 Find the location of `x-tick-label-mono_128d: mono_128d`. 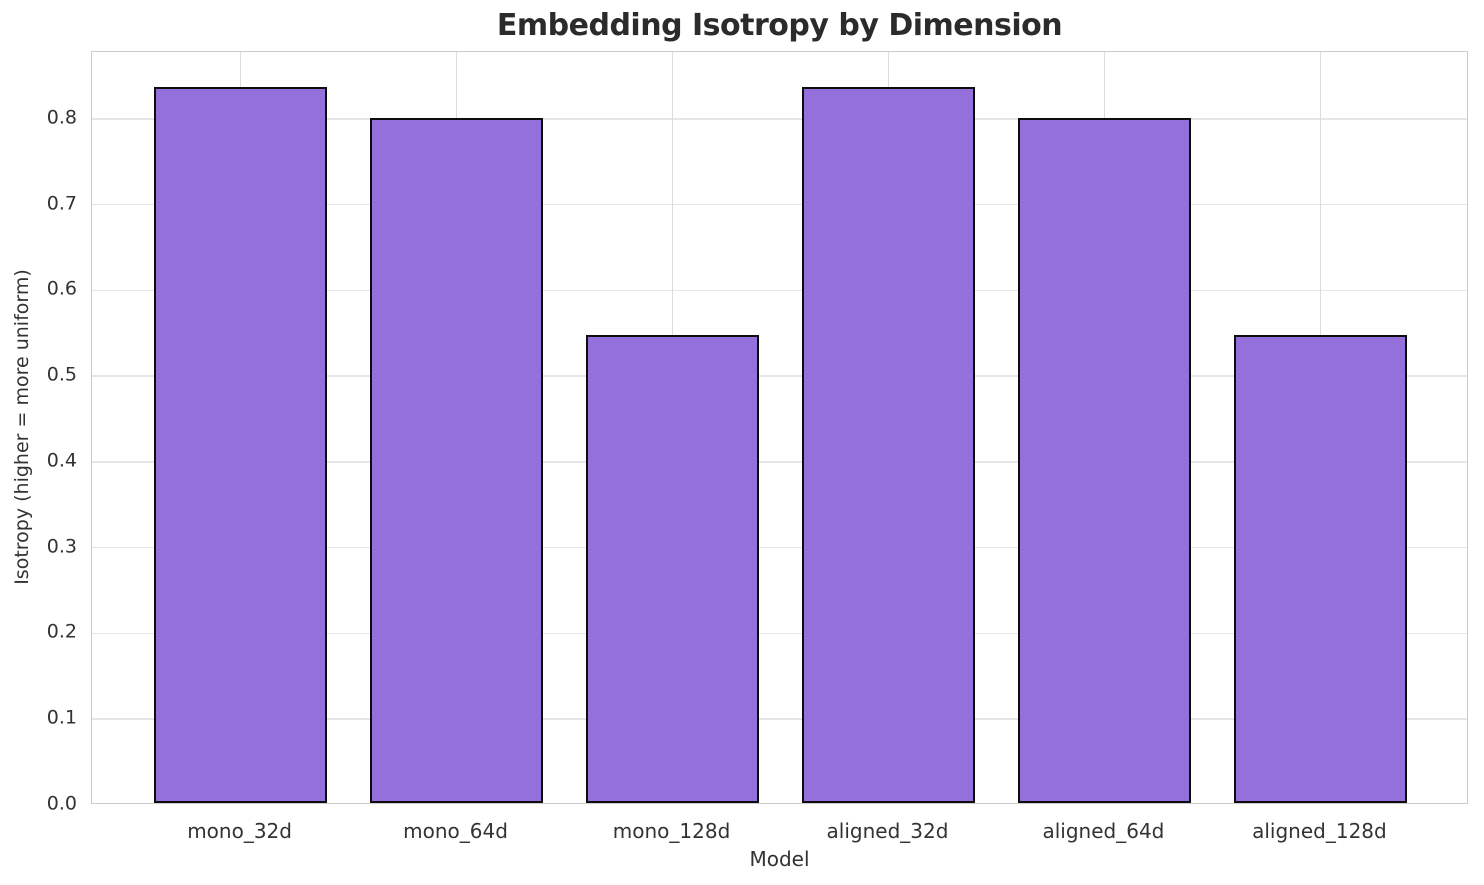

x-tick-label-mono_128d: mono_128d is located at coordinates (671, 831).